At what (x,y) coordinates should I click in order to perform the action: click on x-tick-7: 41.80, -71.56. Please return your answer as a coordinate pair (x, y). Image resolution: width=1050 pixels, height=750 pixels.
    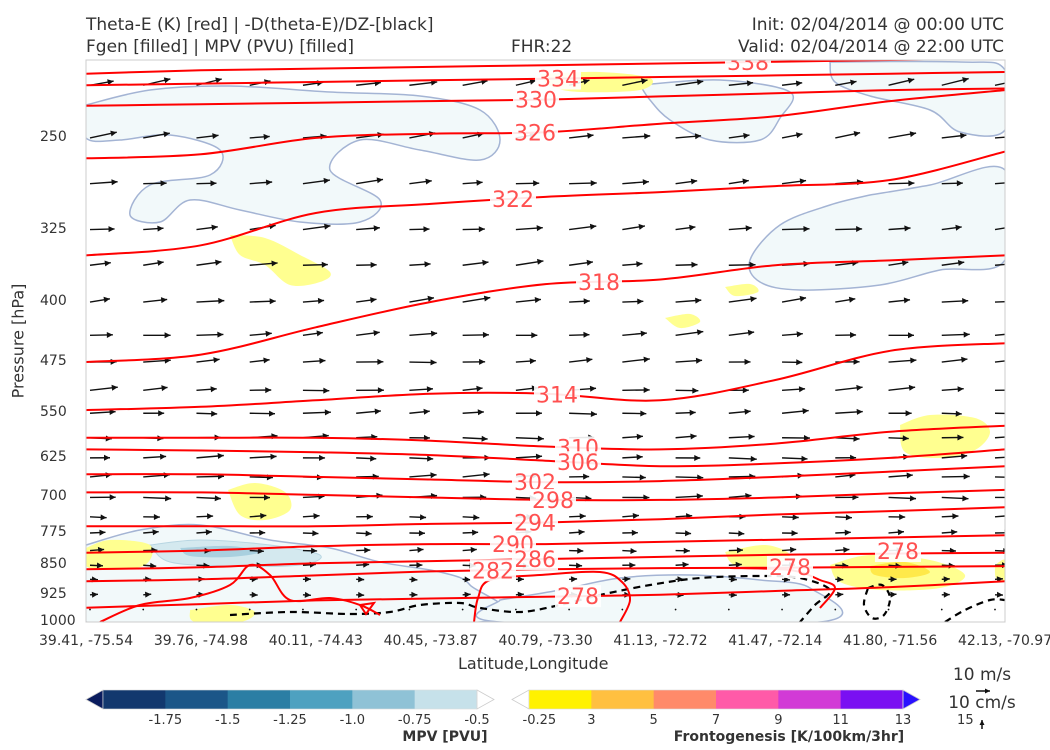
    Looking at the image, I should click on (890, 641).